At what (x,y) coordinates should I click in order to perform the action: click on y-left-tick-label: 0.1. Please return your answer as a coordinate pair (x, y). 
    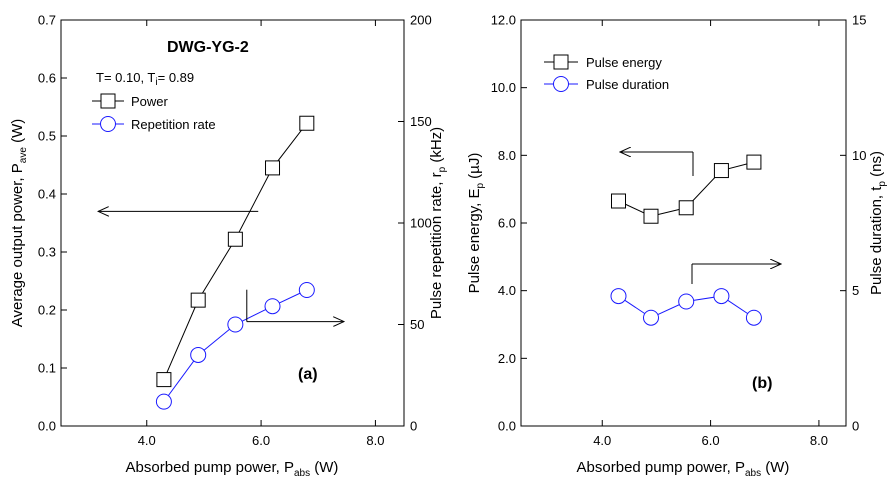
    Looking at the image, I should click on (47, 368).